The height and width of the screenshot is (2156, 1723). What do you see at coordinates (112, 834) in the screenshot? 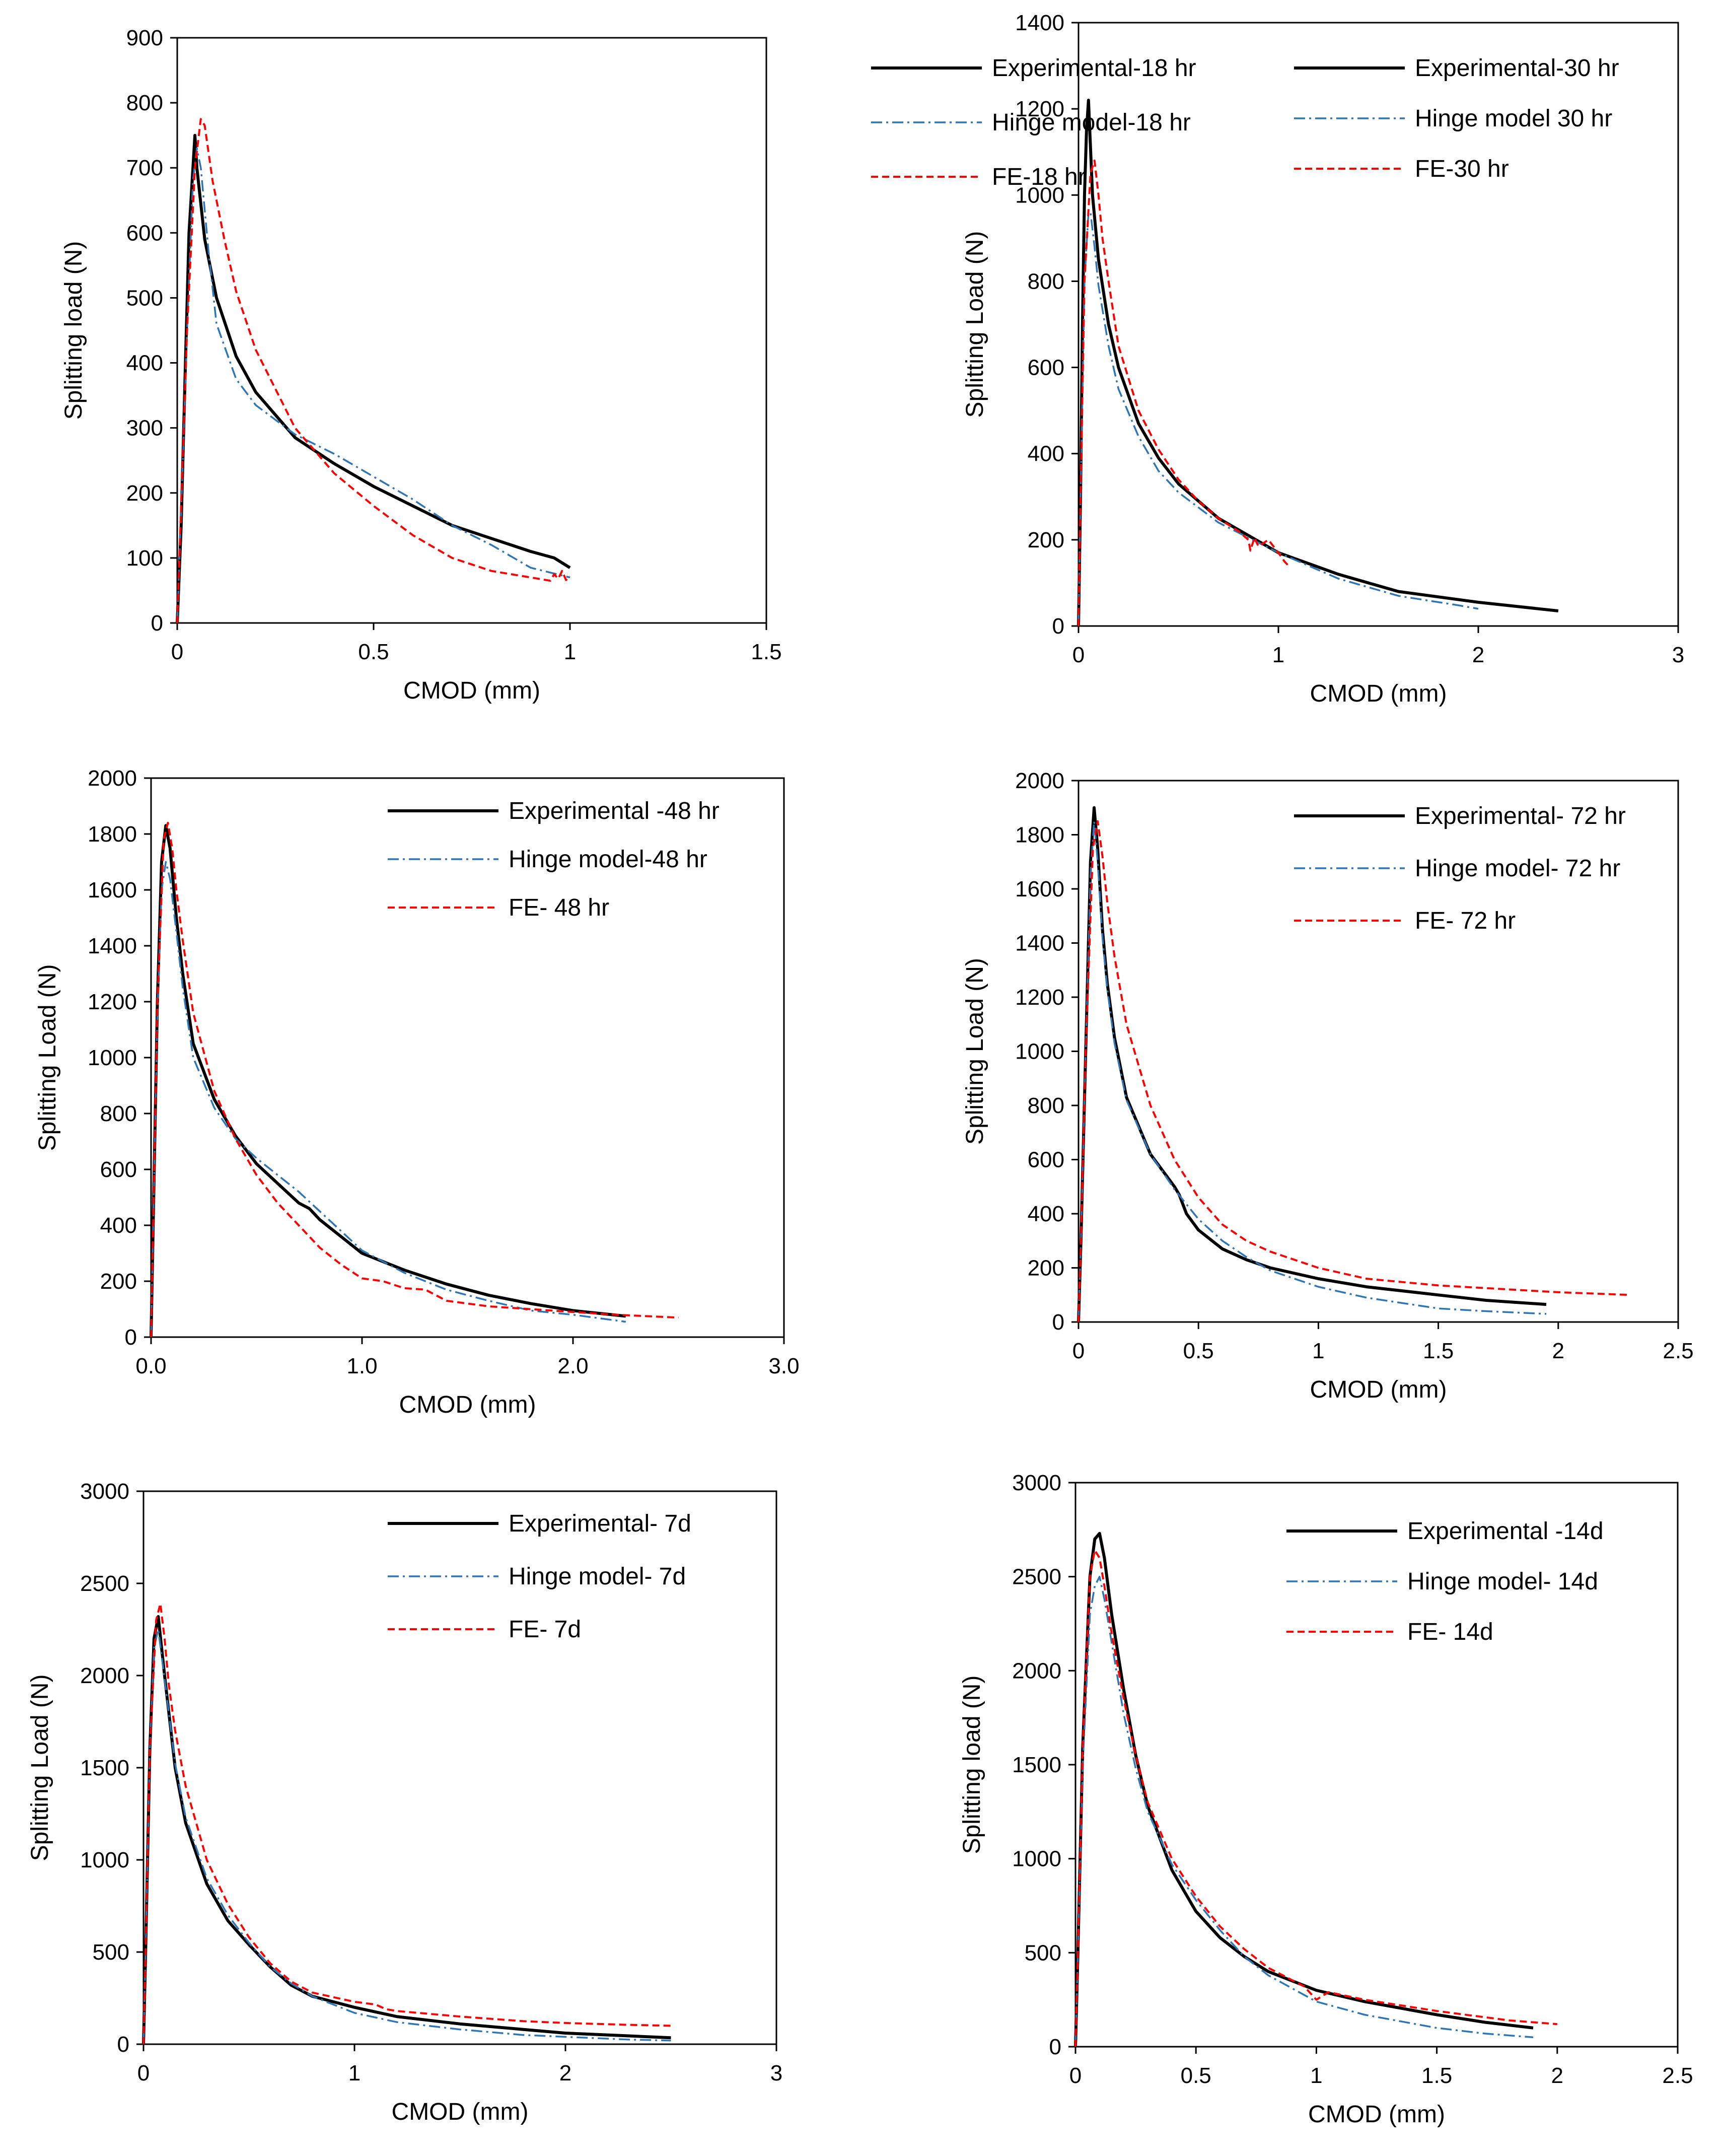
I see `y-tick-label: 1800` at bounding box center [112, 834].